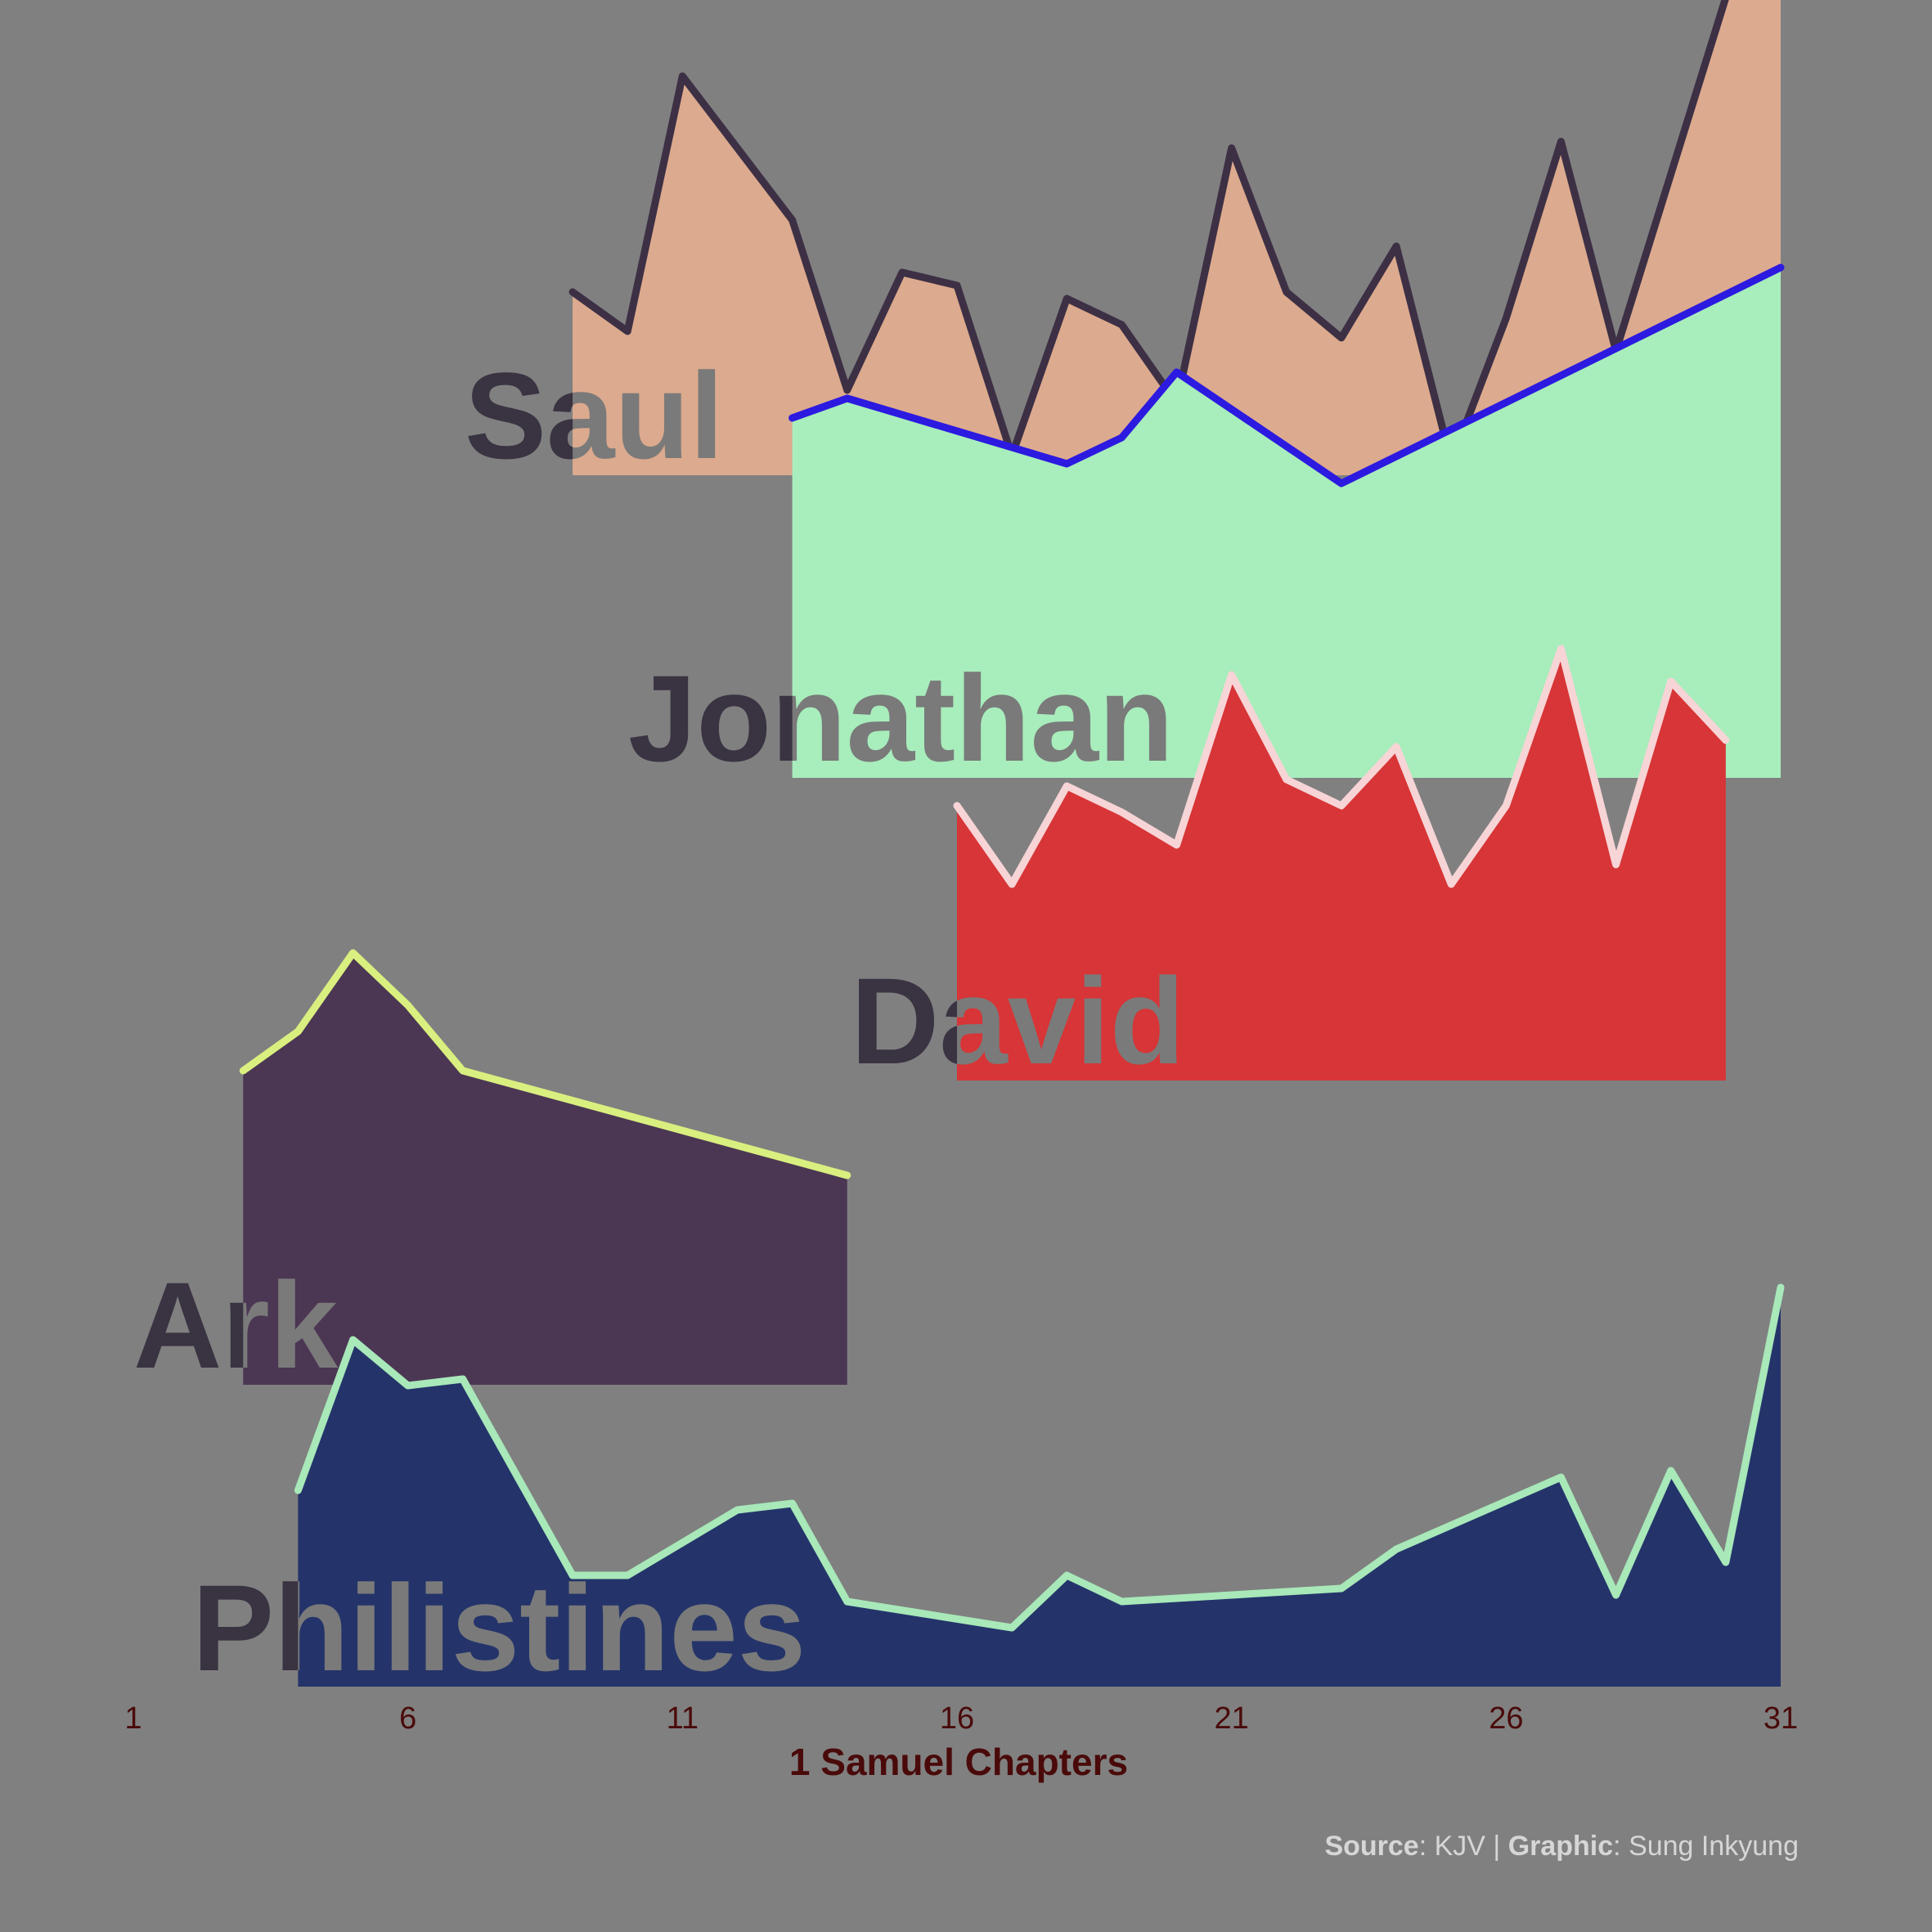 The width and height of the screenshot is (1932, 1932). I want to click on x-tick-label: 31, so click(1781, 1718).